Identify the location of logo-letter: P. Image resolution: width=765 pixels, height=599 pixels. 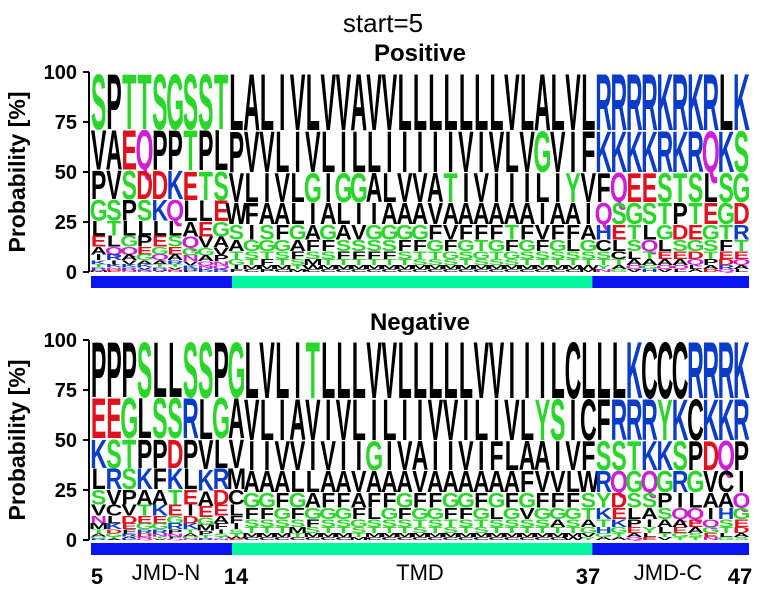
(113, 102).